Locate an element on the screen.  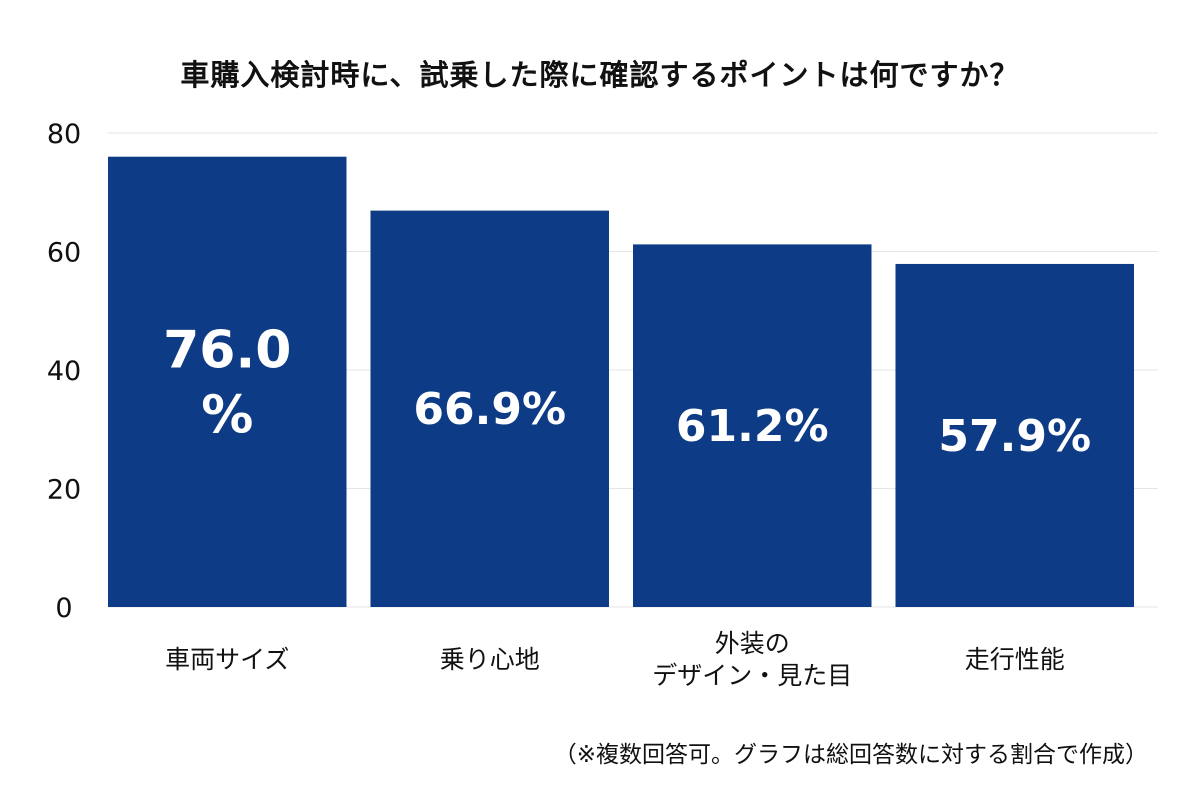
data-label: 66.9% is located at coordinates (489, 409).